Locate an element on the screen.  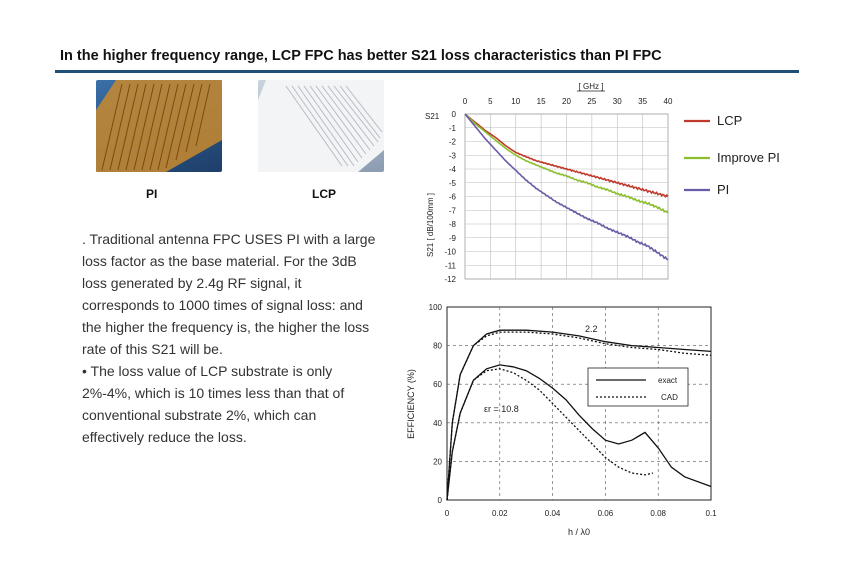
legend-cad-label: CAD is located at coordinates (669, 397).